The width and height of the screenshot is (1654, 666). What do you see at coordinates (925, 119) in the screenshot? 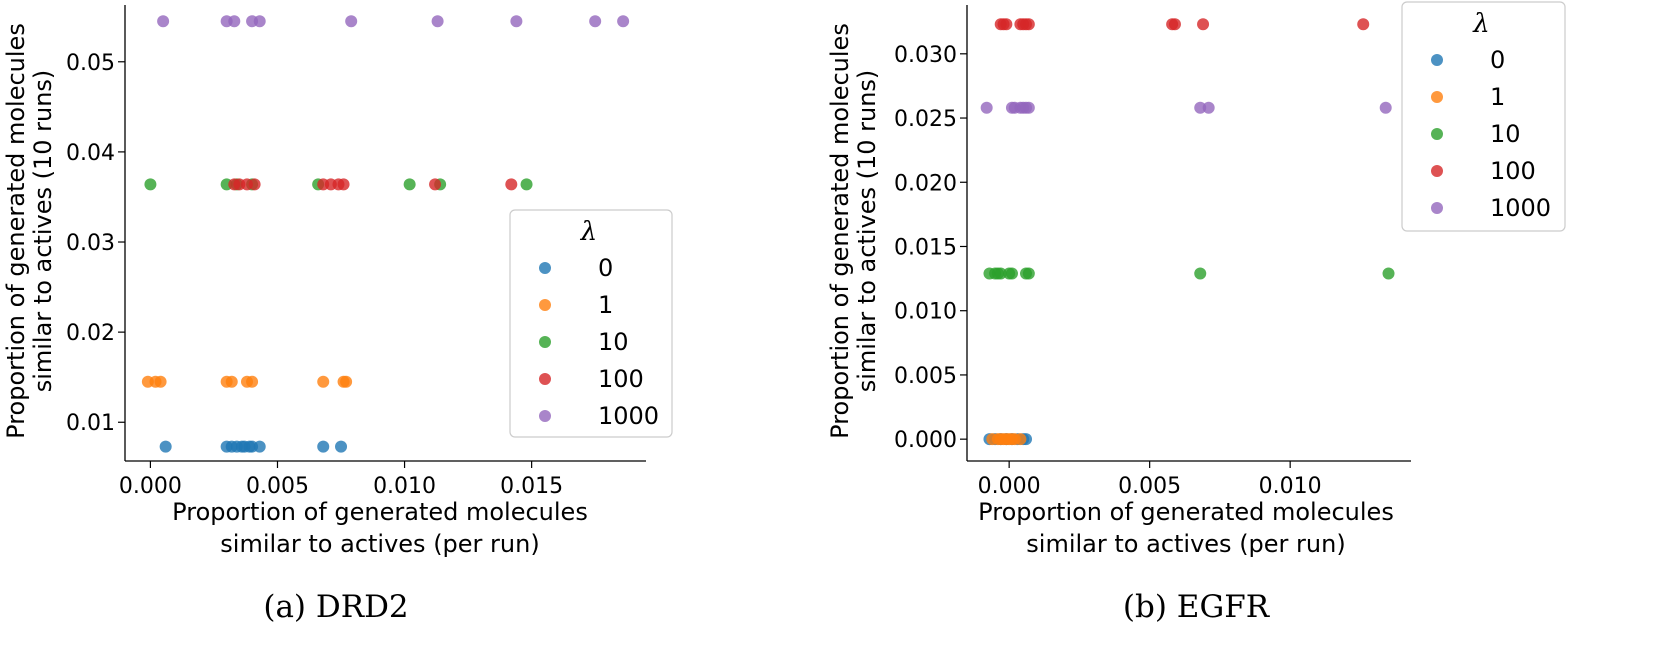
I see `y-tick-label: 0.025` at bounding box center [925, 119].